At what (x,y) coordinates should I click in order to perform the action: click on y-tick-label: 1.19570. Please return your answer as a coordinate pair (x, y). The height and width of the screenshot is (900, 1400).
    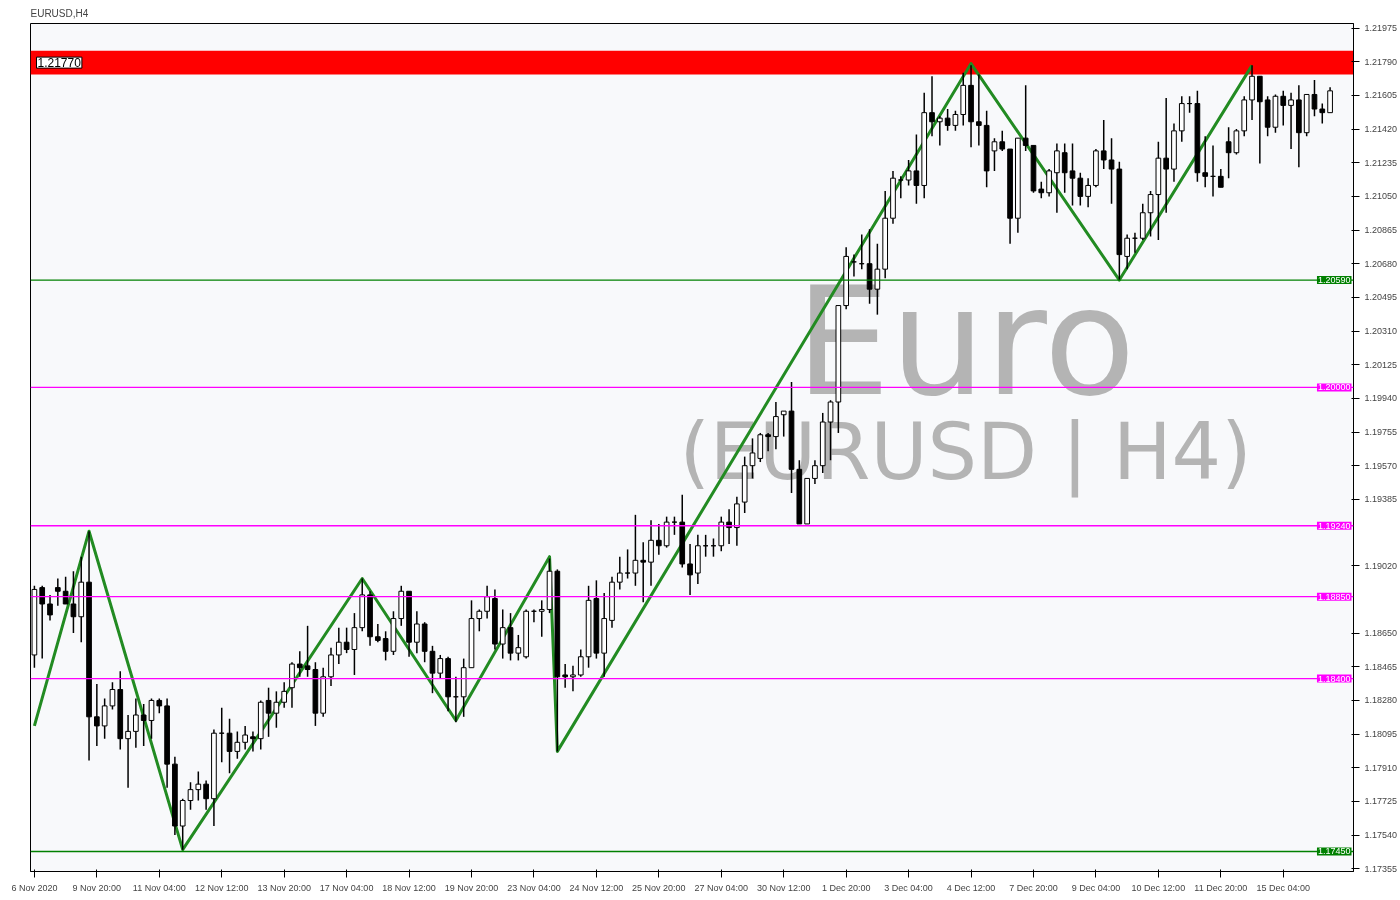
    Looking at the image, I should click on (1381, 465).